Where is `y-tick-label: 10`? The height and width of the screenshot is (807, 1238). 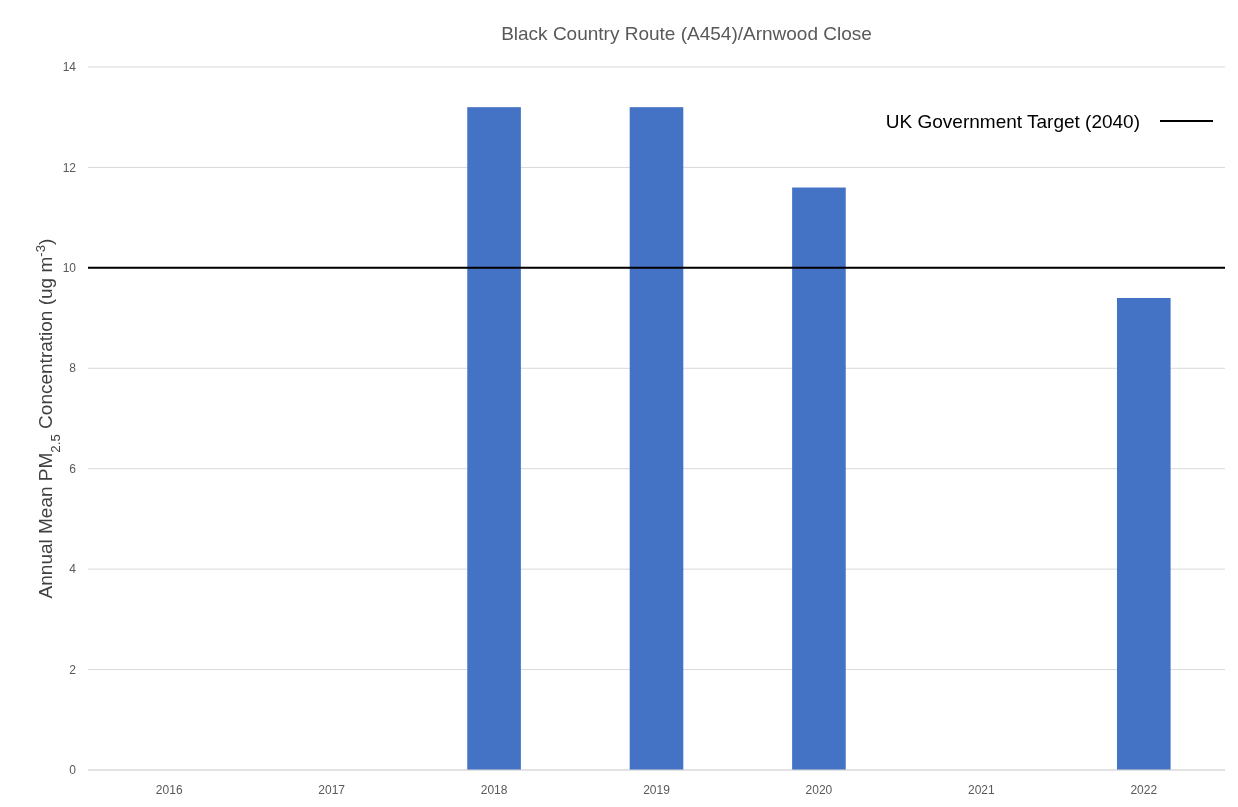
y-tick-label: 10 is located at coordinates (69, 268).